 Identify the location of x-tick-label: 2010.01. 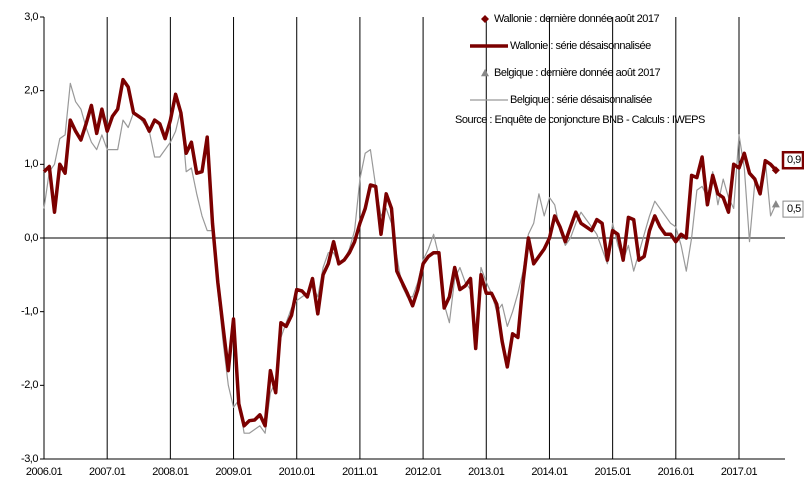
(297, 472).